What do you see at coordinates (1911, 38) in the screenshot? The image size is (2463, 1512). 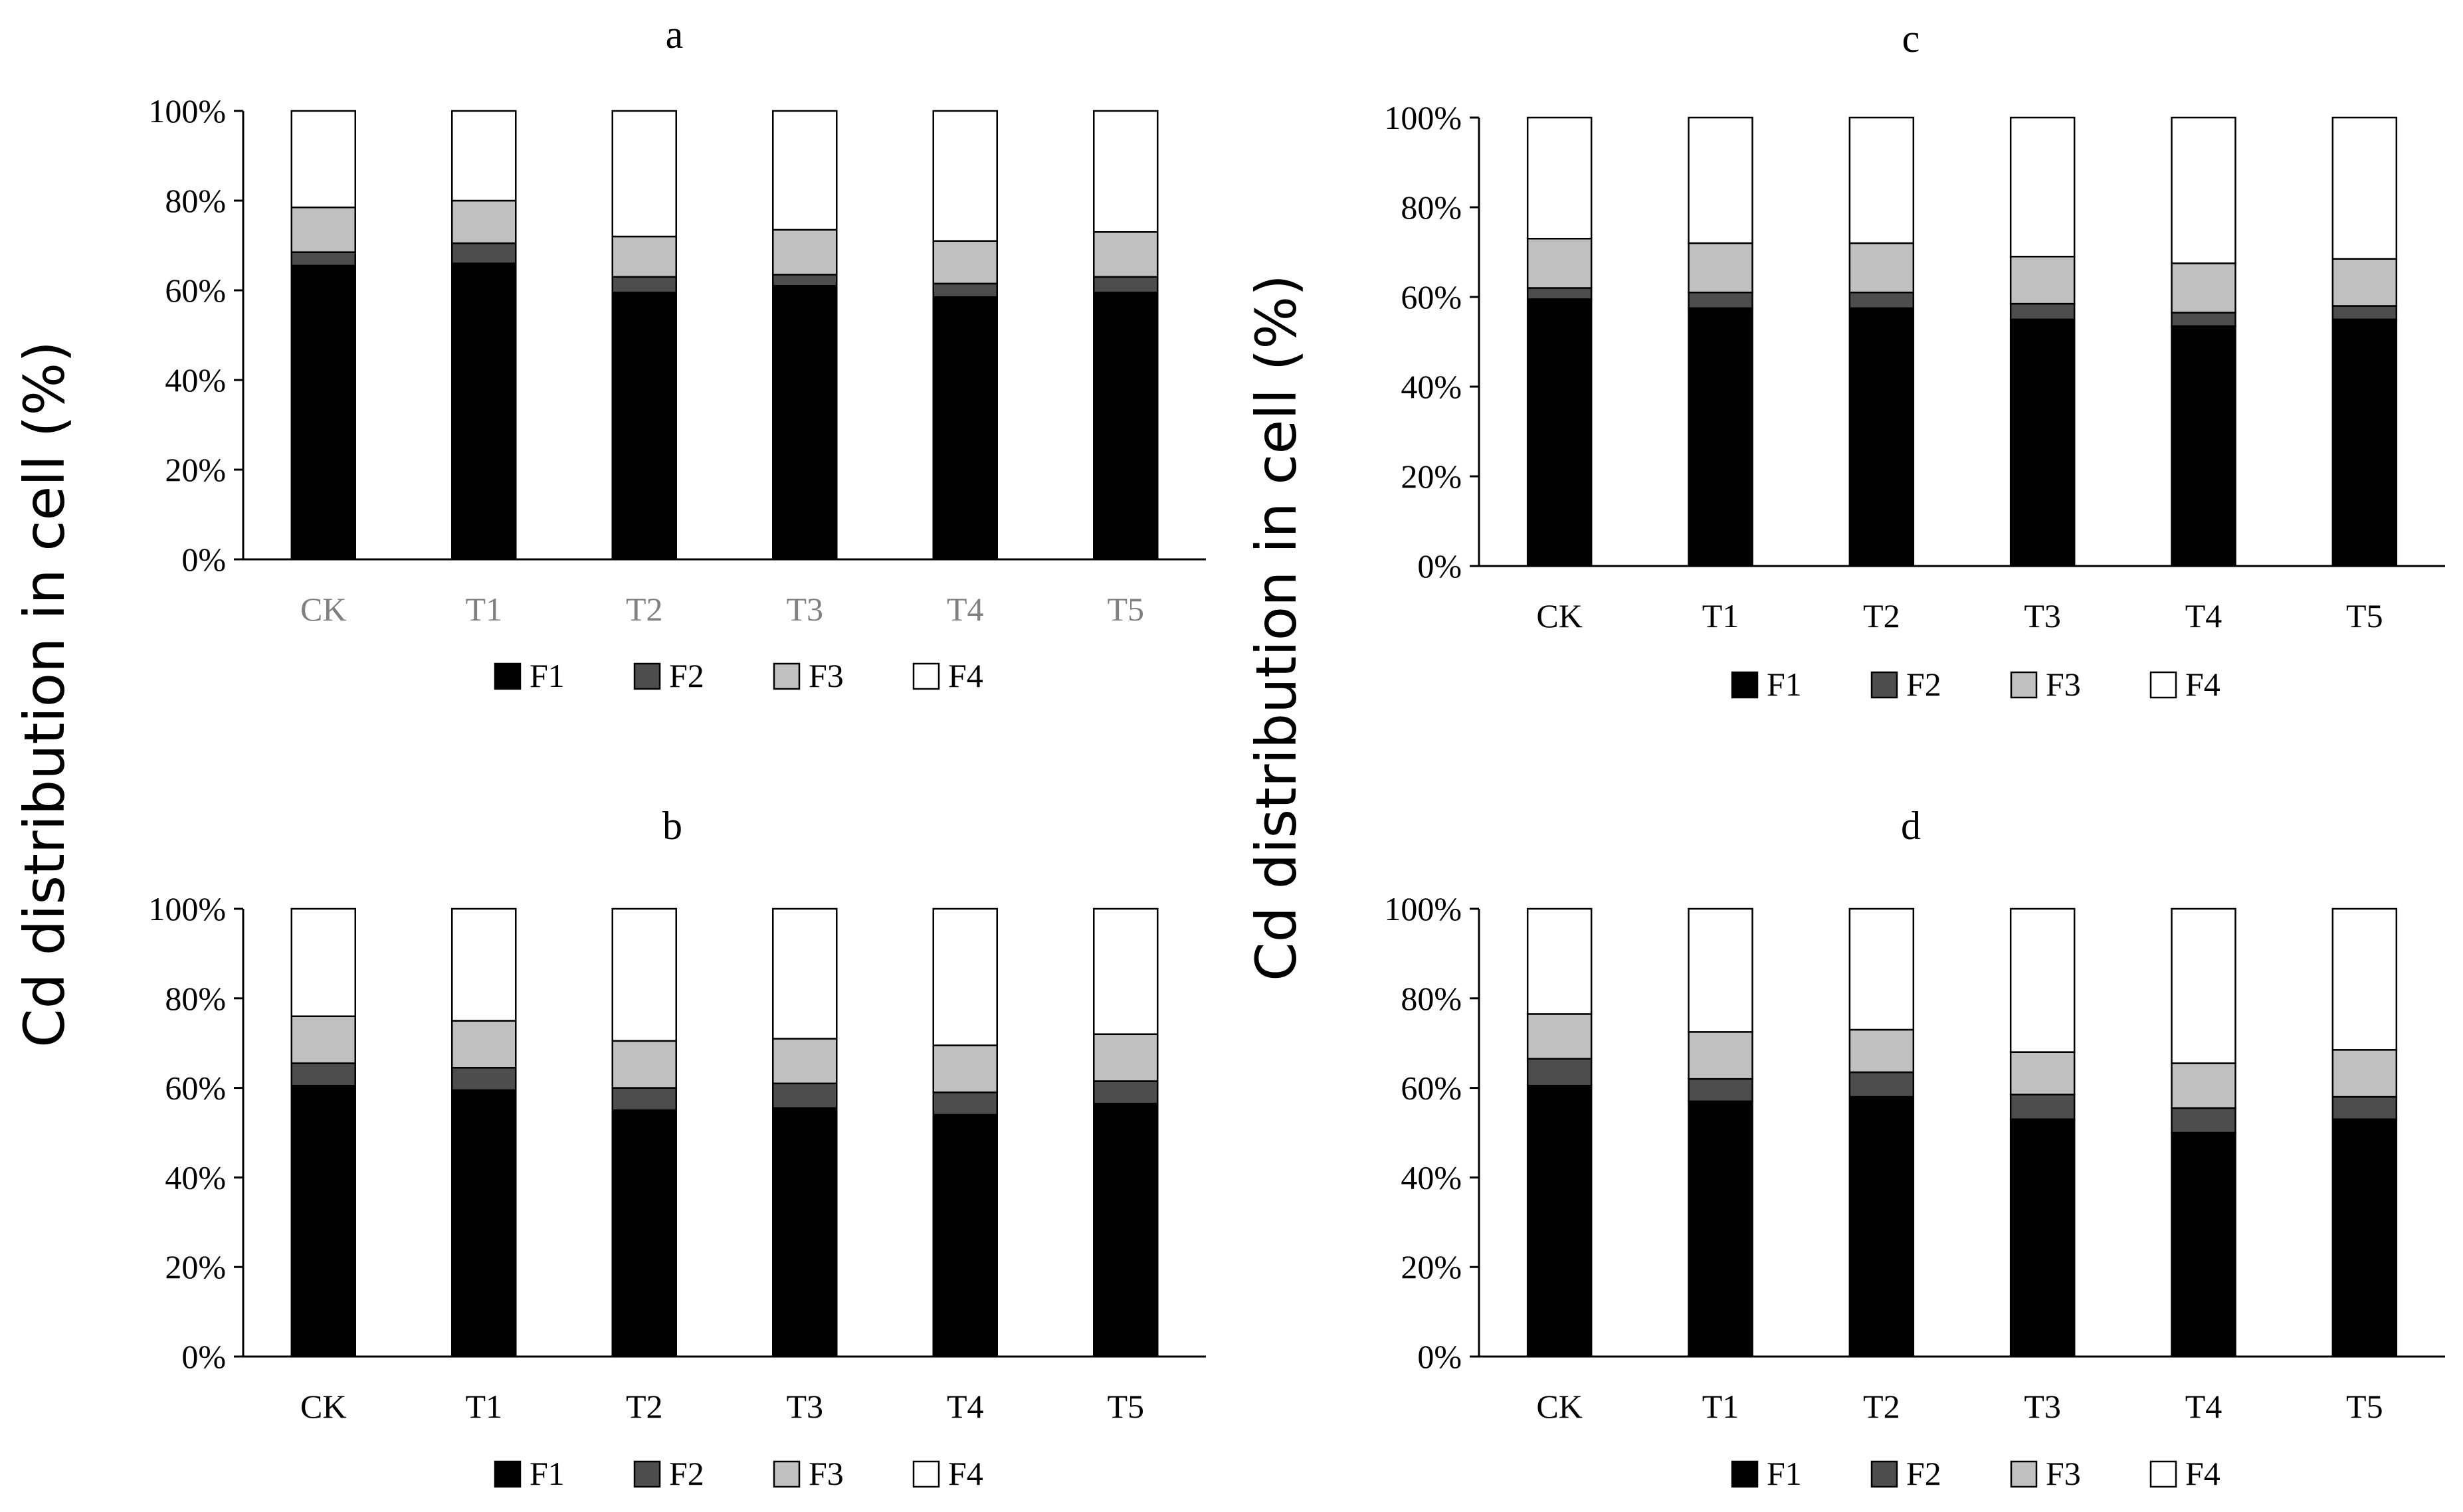 I see `chart-title: c` at bounding box center [1911, 38].